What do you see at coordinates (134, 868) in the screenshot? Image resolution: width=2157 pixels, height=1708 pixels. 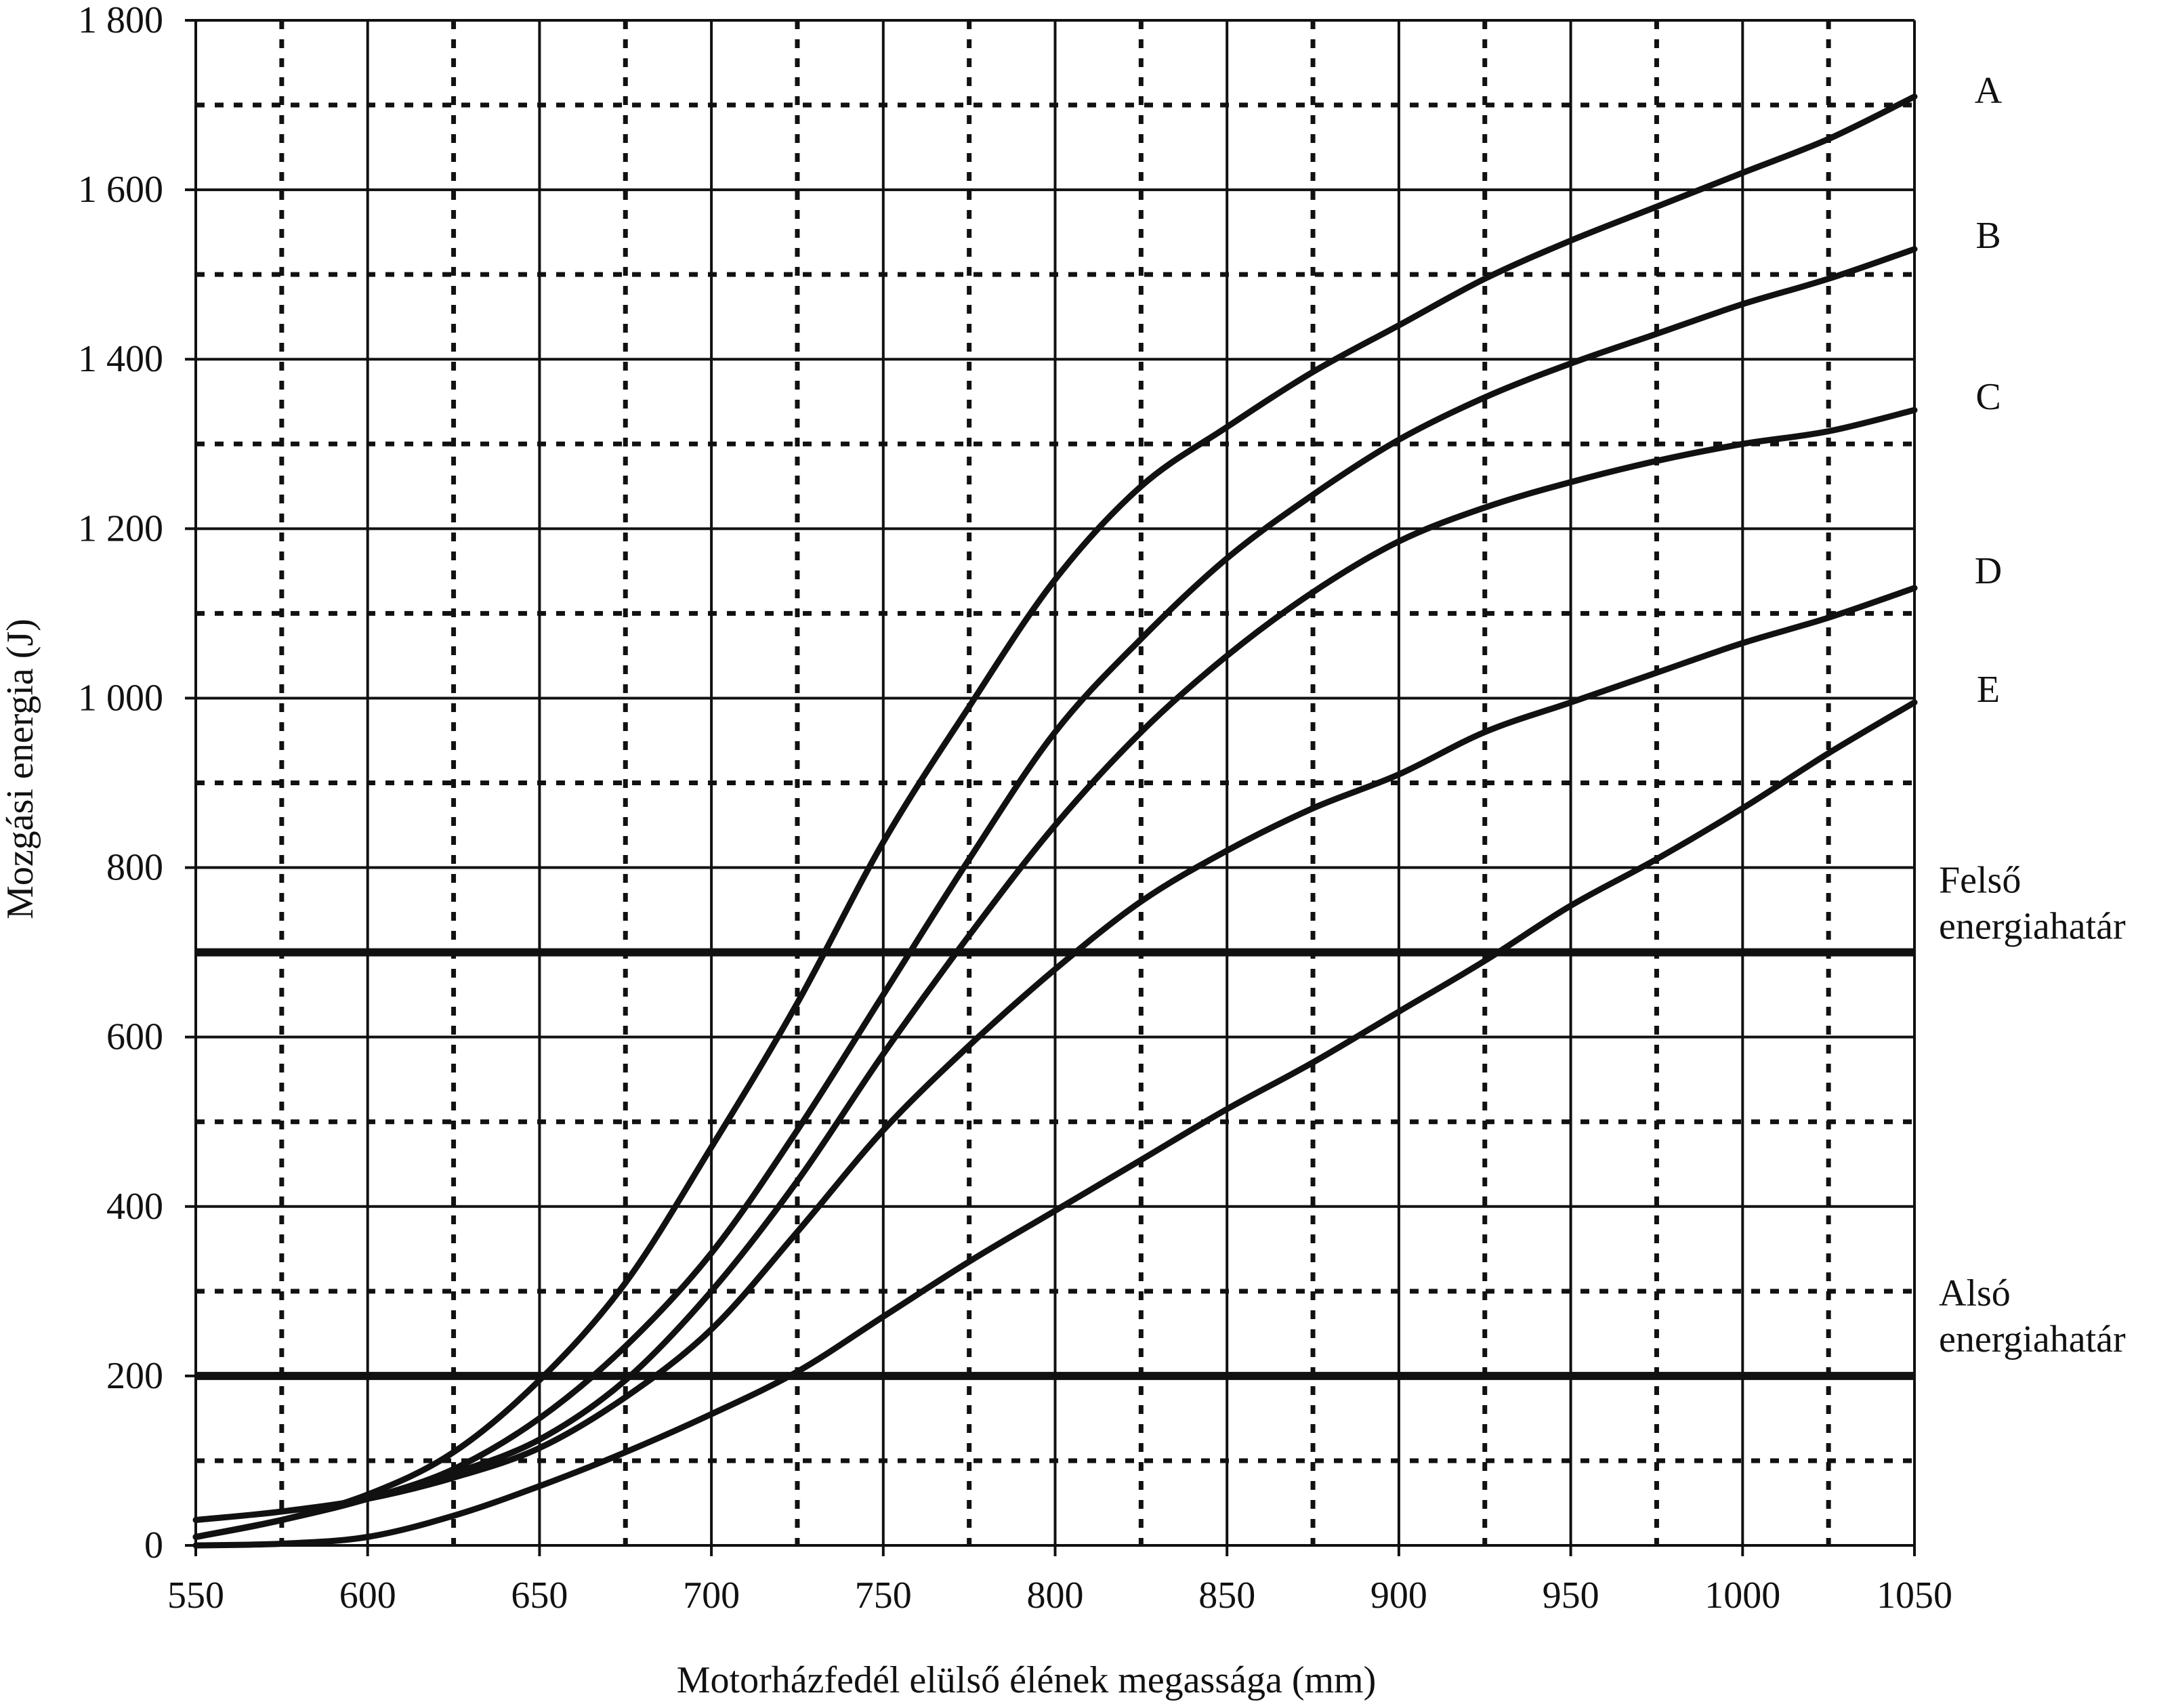 I see `y-tick-label: 800` at bounding box center [134, 868].